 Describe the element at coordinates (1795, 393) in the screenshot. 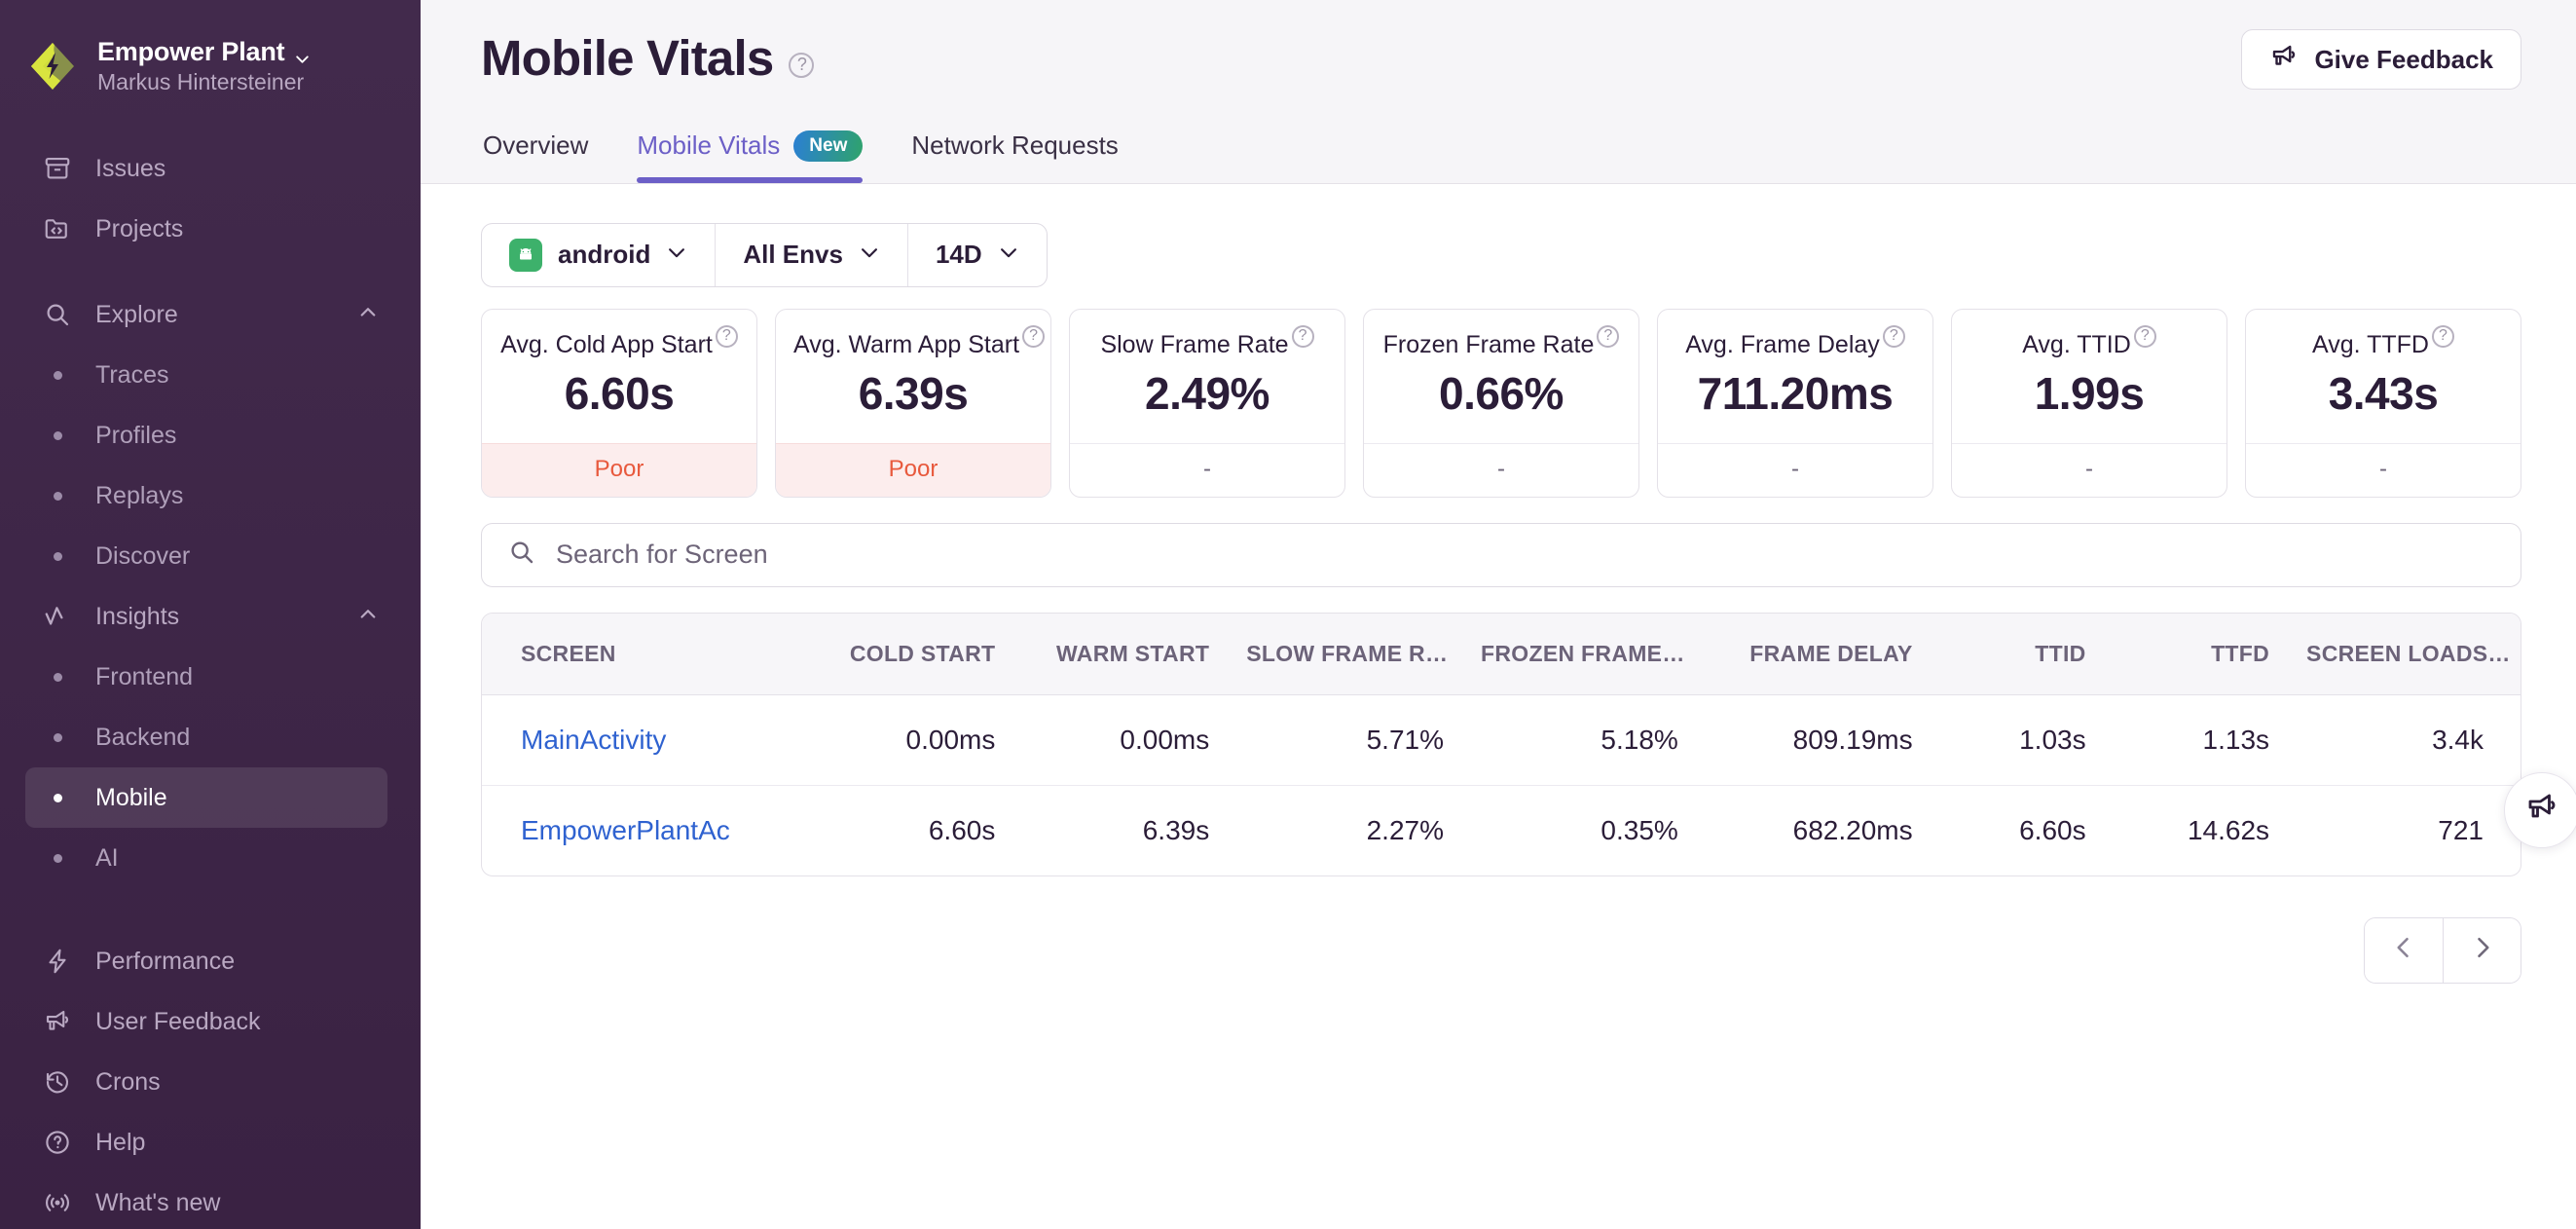

I see `metric-card-value: 711.20ms` at that location.